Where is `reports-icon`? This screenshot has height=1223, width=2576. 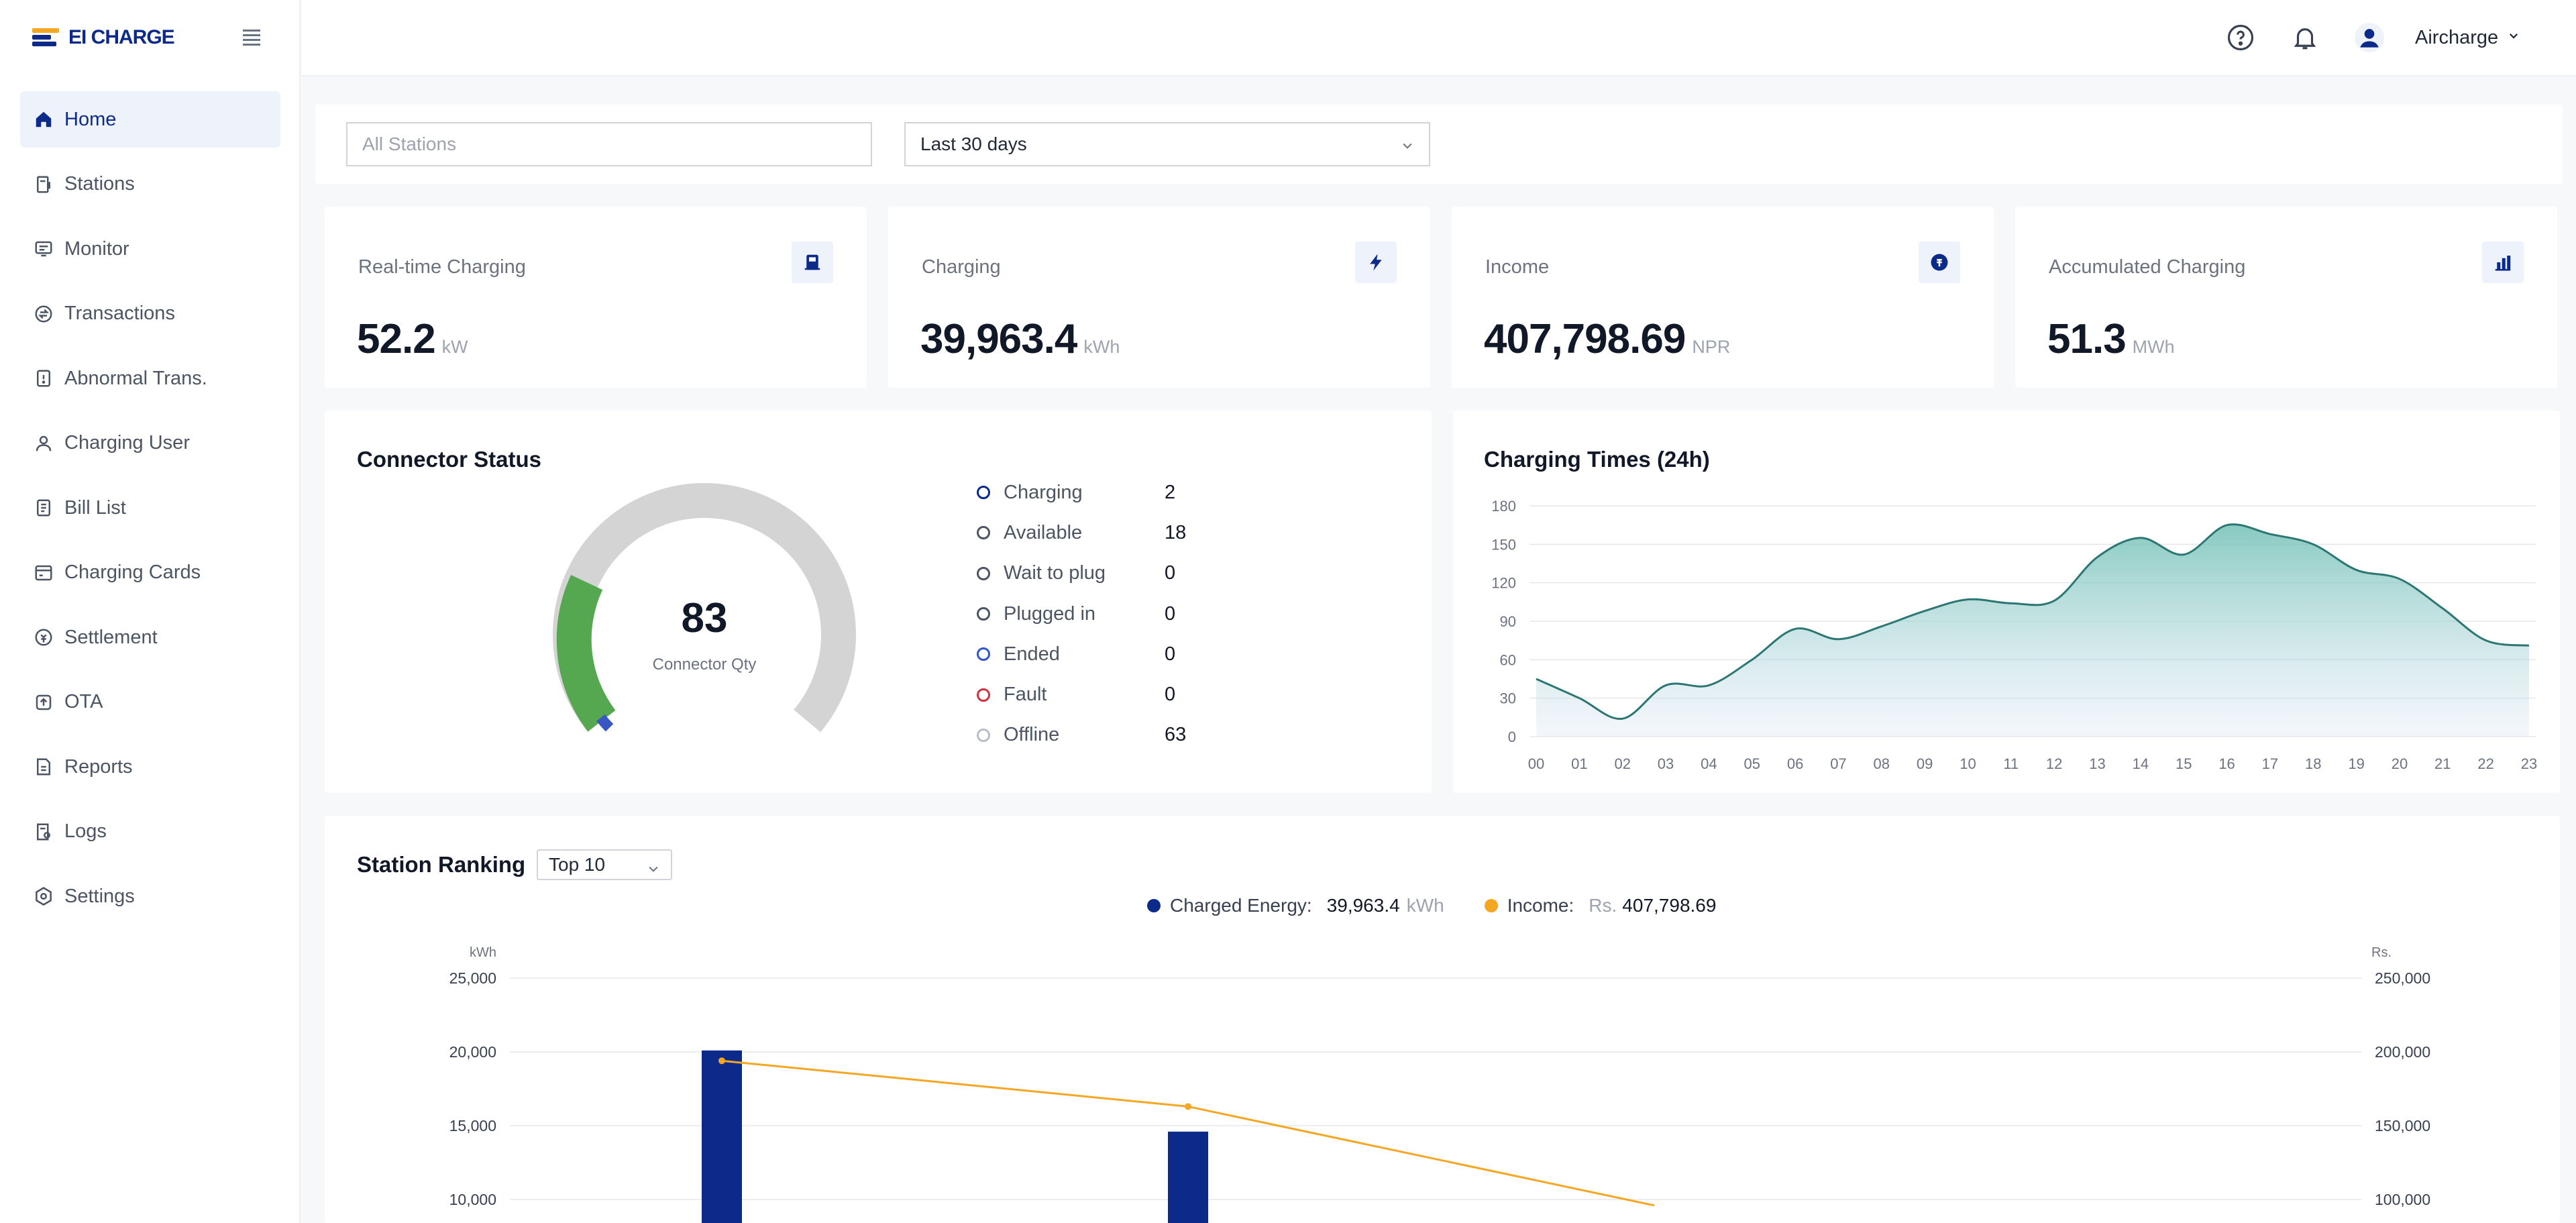
reports-icon is located at coordinates (43, 766).